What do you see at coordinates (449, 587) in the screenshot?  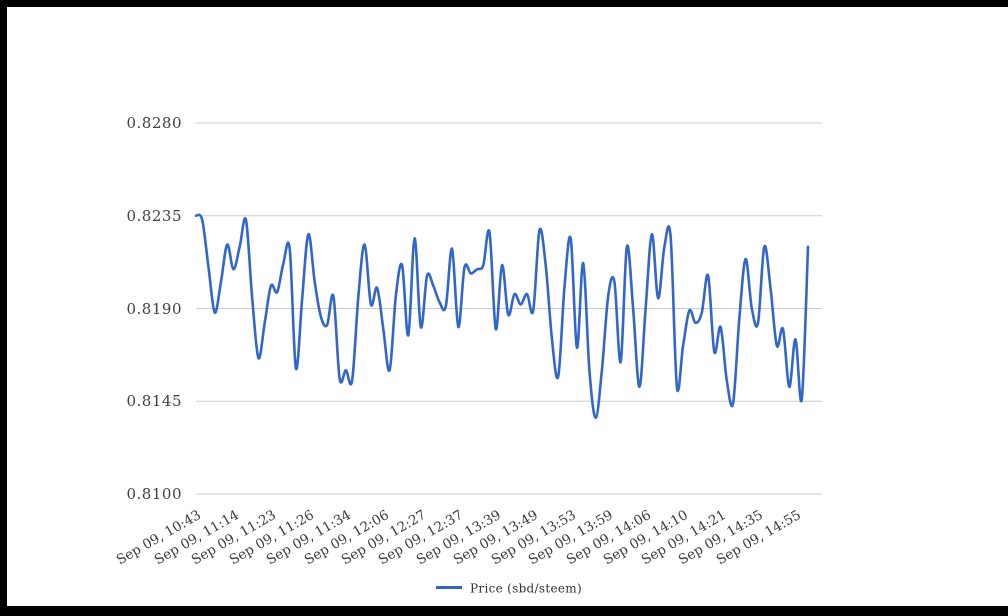 I see `legend-line-swatch` at bounding box center [449, 587].